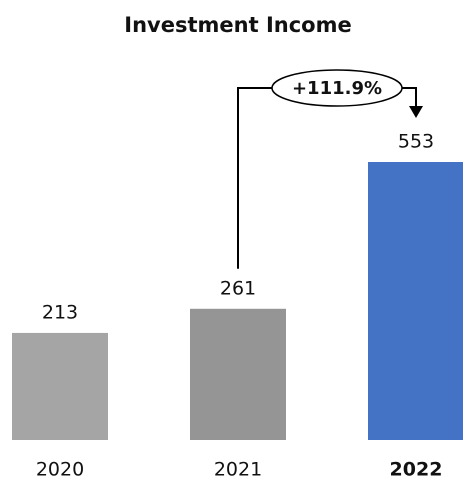  Describe the element at coordinates (238, 288) in the screenshot. I see `value-label: 261` at that location.